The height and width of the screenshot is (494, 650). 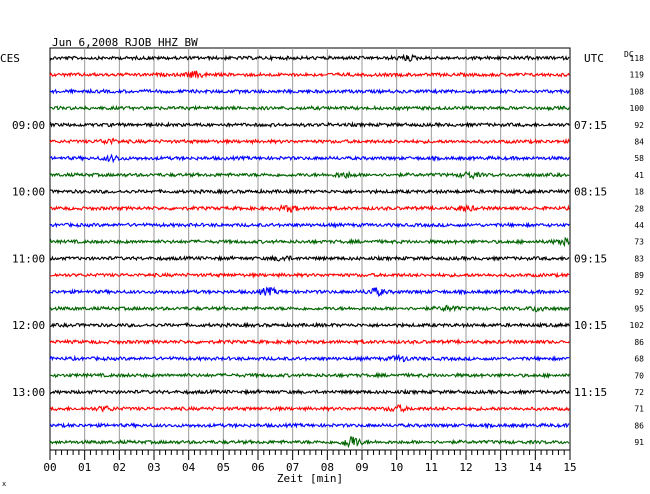 I want to click on dc-column-label: DC, so click(x=629, y=54).